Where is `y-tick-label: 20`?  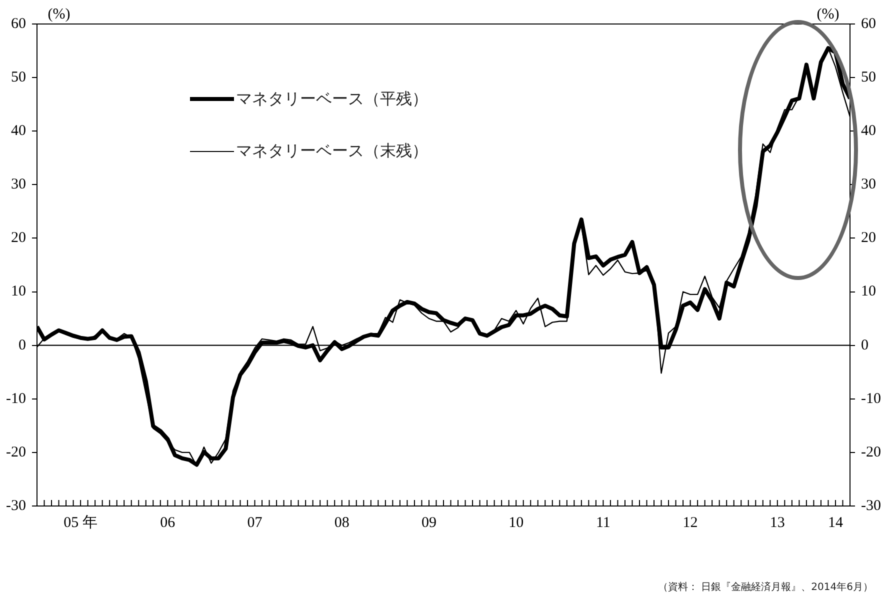
y-tick-label: 20 is located at coordinates (18, 238).